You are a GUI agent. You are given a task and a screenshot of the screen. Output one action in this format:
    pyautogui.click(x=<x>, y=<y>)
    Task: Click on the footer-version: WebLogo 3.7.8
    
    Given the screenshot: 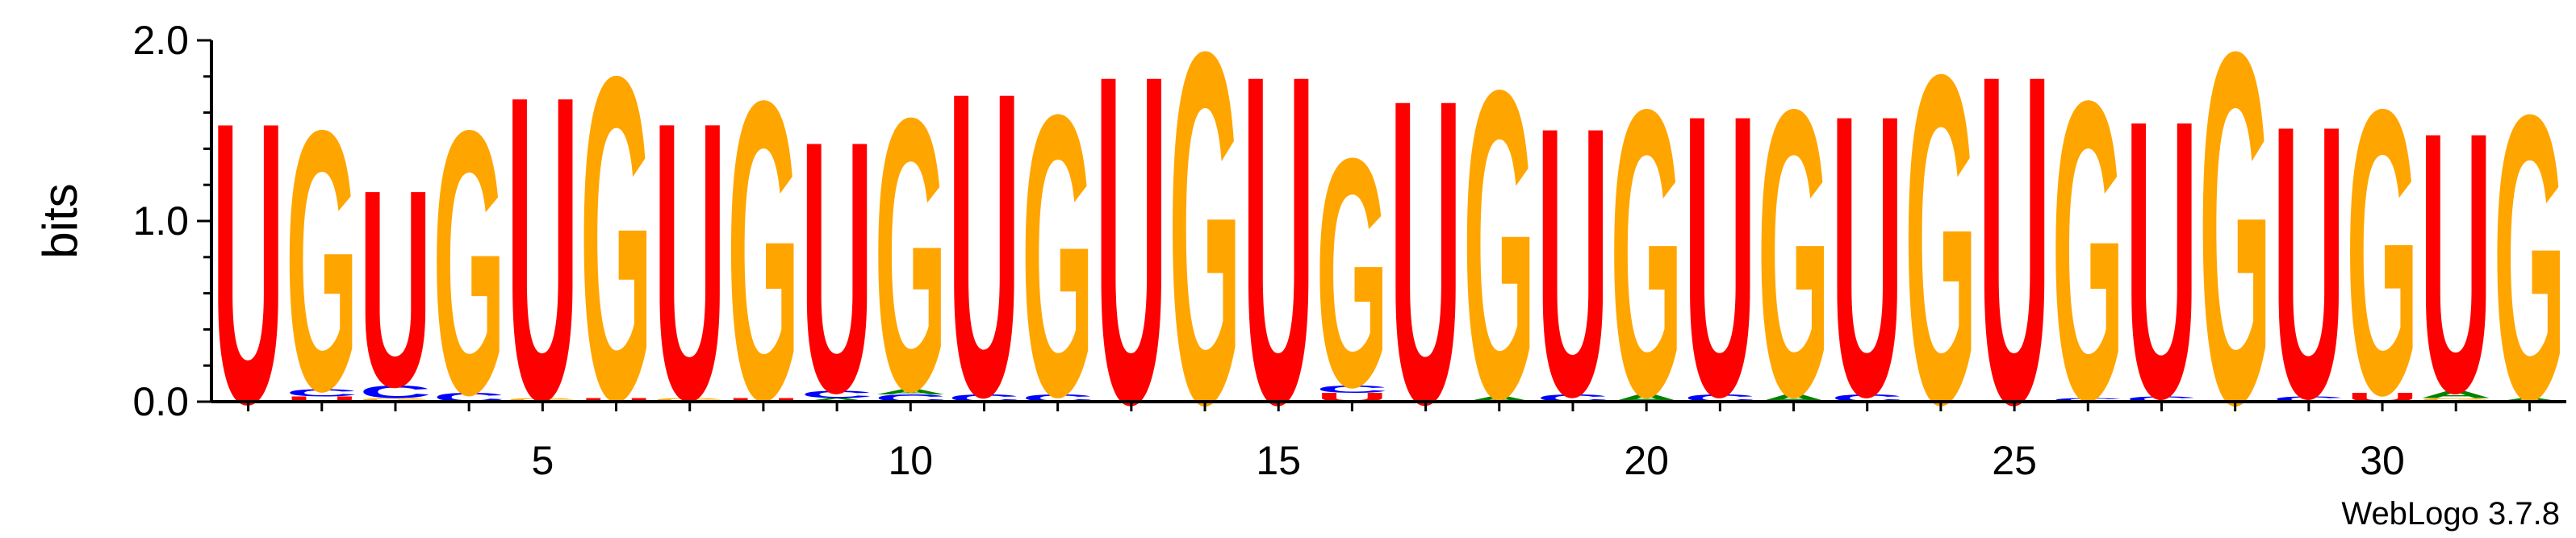 What is the action you would take?
    pyautogui.click(x=2450, y=514)
    